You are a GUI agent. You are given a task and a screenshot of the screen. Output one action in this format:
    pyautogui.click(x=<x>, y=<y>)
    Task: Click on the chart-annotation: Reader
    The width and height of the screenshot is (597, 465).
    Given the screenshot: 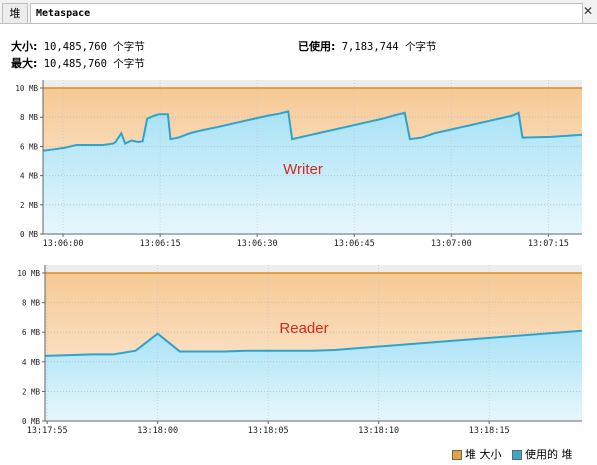 What is the action you would take?
    pyautogui.click(x=303, y=328)
    